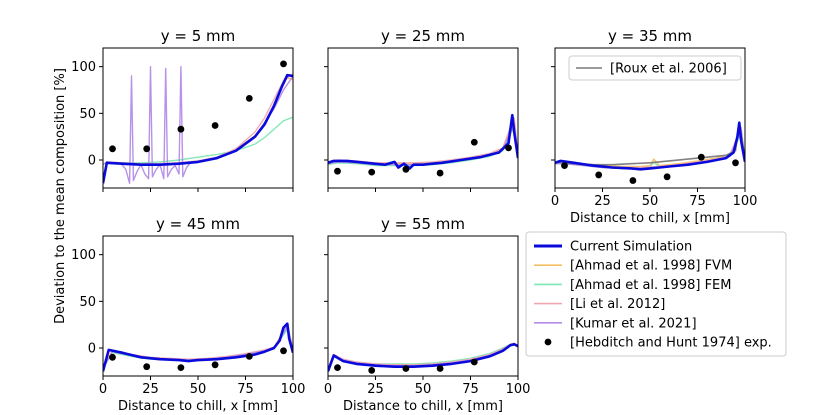  What do you see at coordinates (198, 36) in the screenshot?
I see `panel-title: y = 5 mm` at bounding box center [198, 36].